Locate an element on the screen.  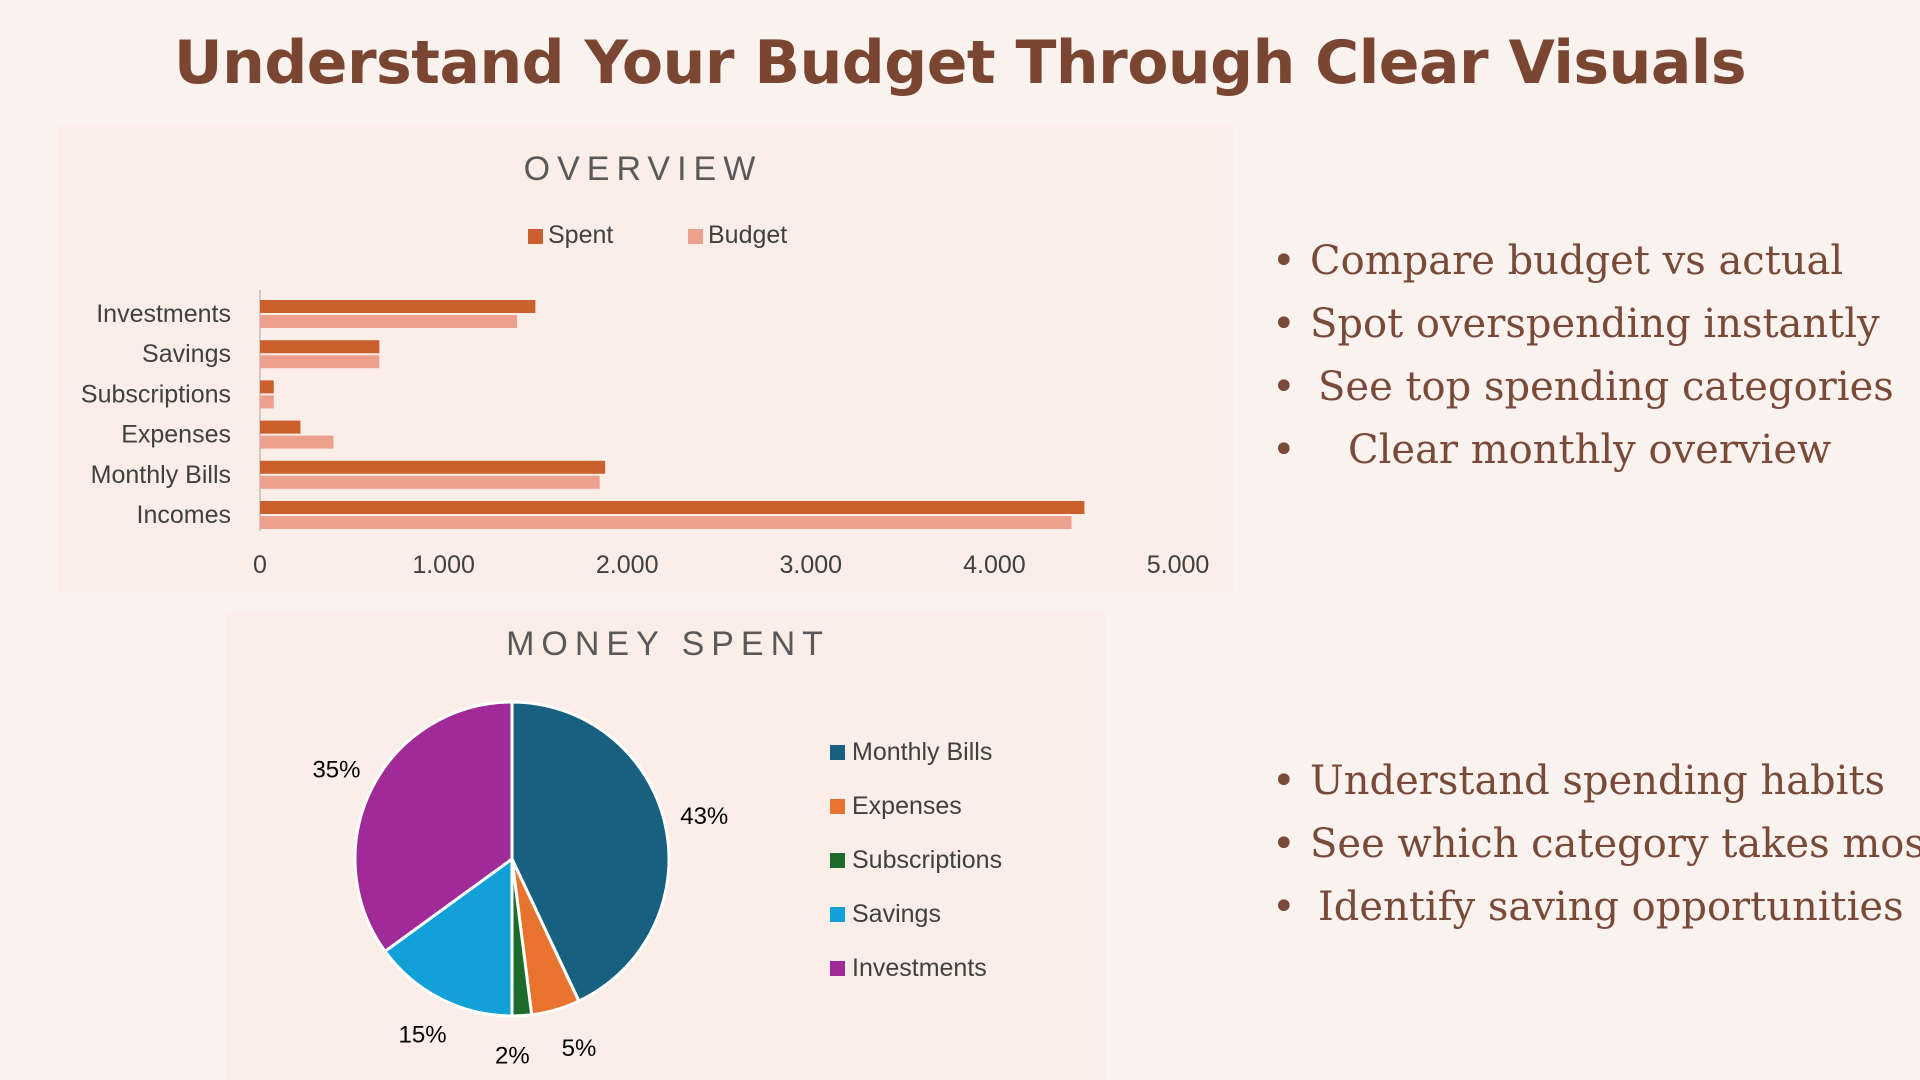
legend-swatch-spent is located at coordinates (535, 236).